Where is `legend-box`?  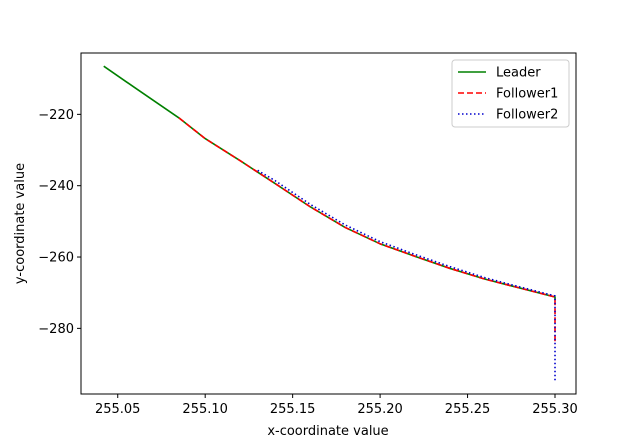
legend-box is located at coordinates (510, 93).